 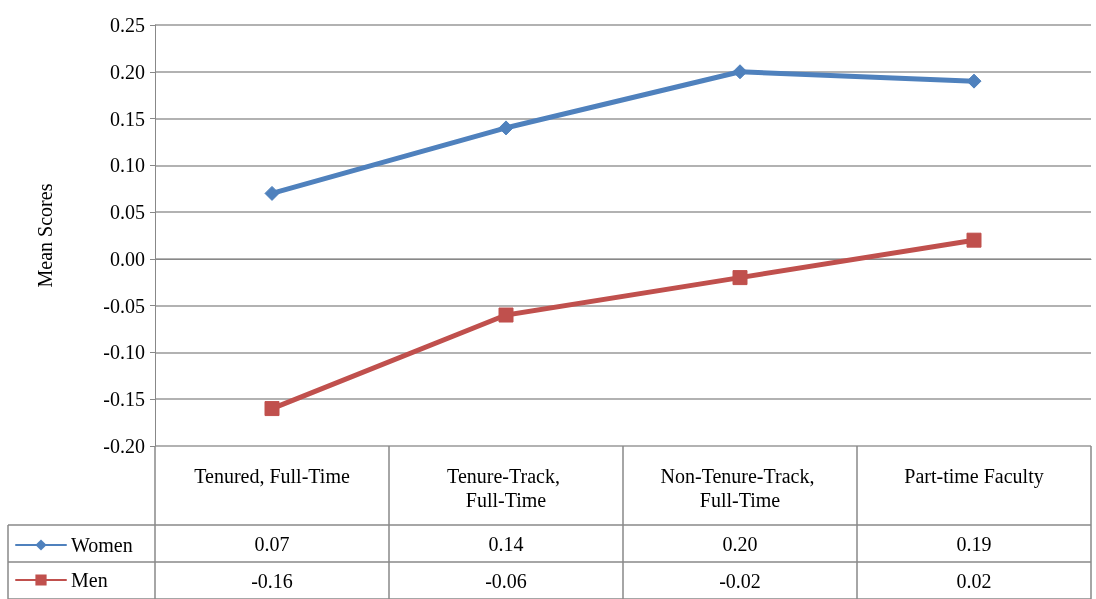 What do you see at coordinates (506, 543) in the screenshot?
I see `data-label: 0.14` at bounding box center [506, 543].